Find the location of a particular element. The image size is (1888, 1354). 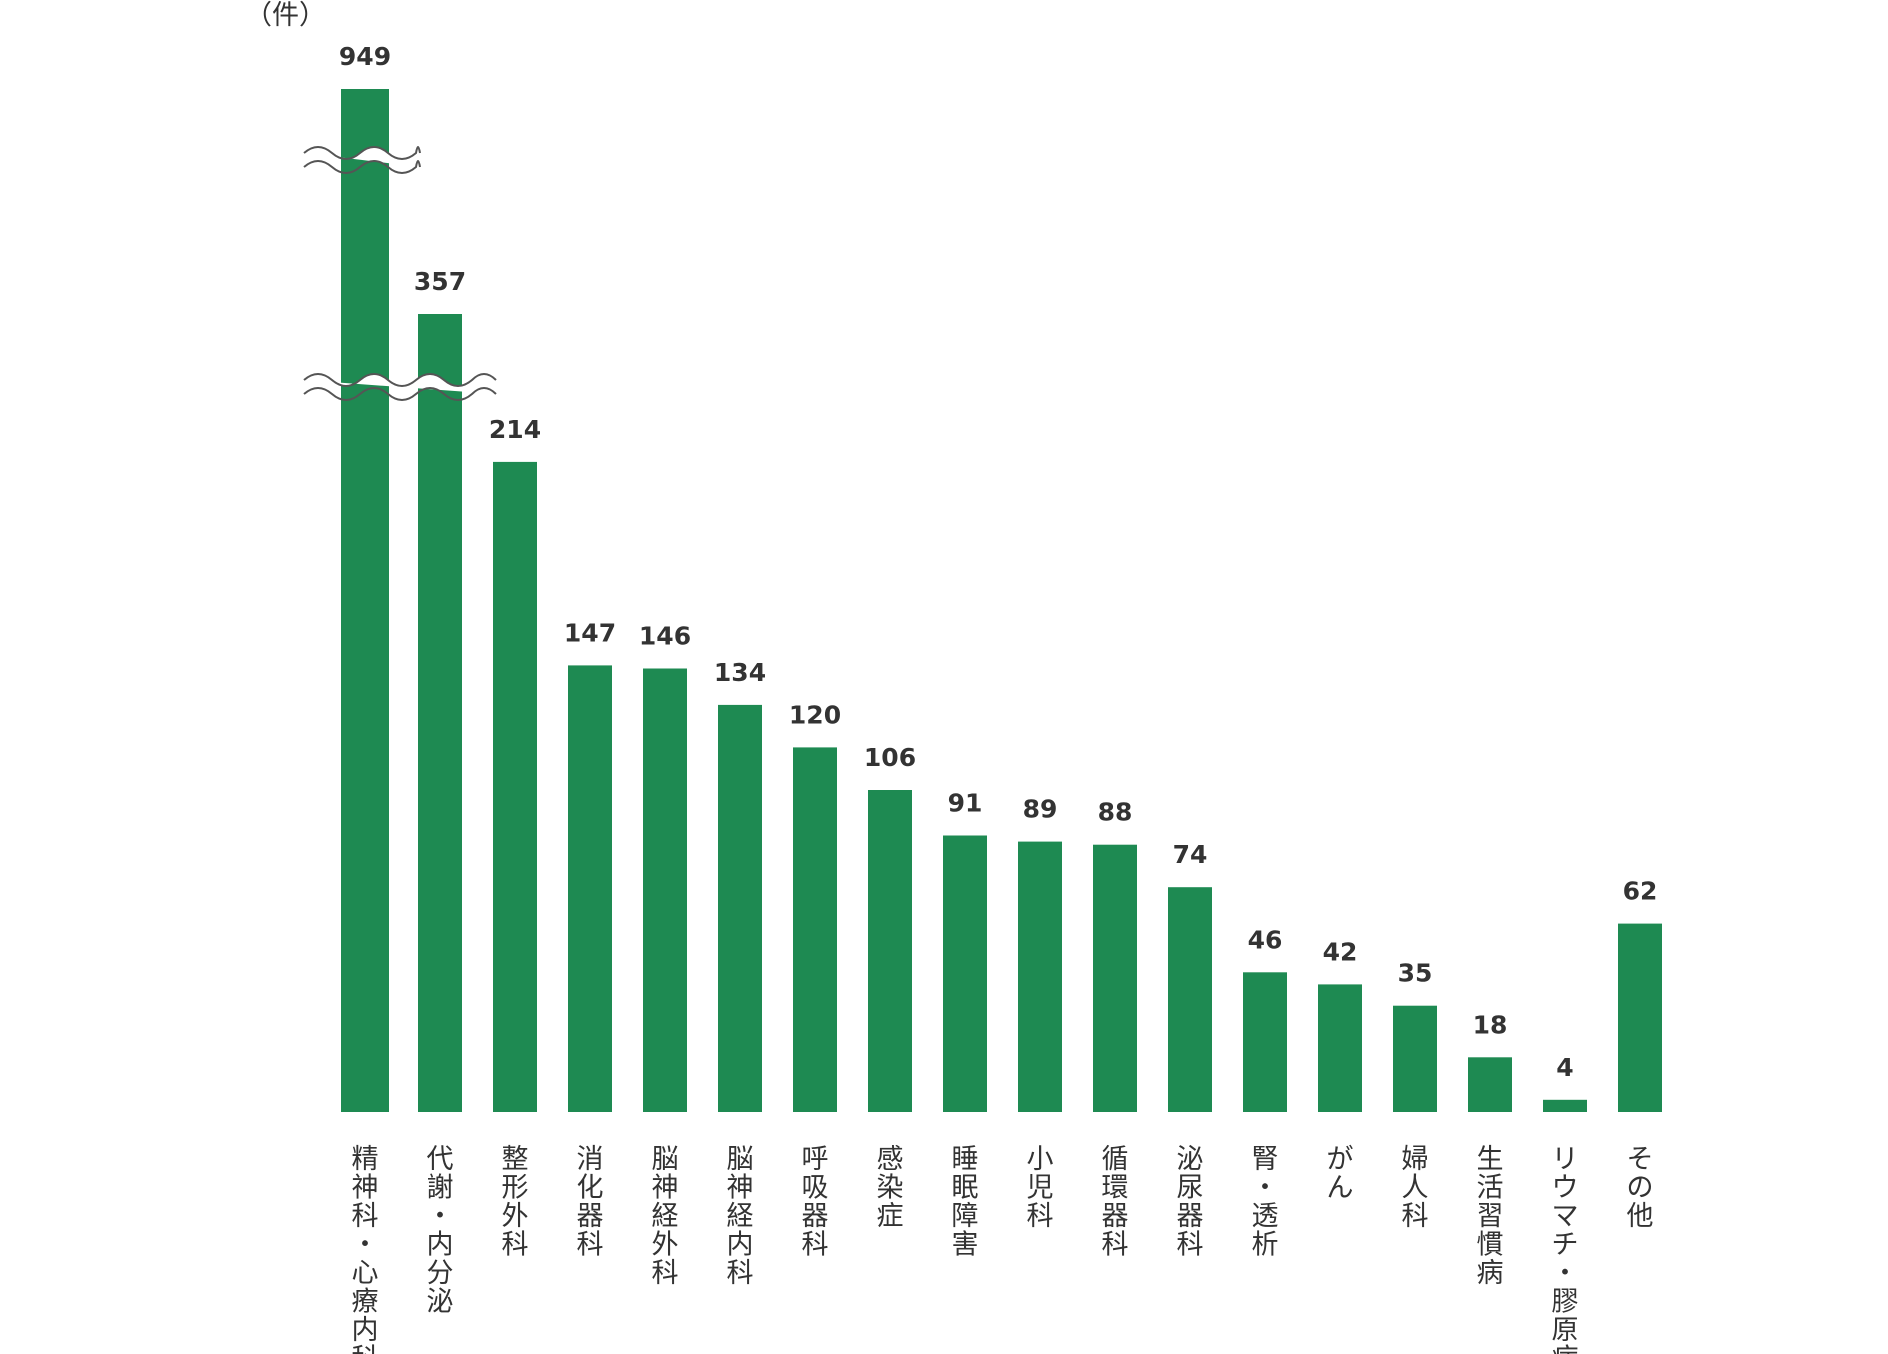

category-label: 泌尿器科 is located at coordinates (1190, 1202).